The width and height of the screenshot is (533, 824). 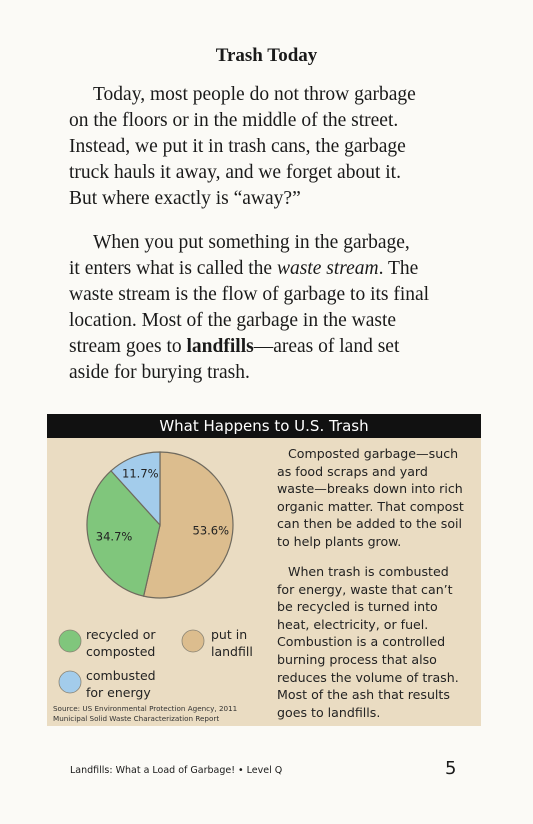 I want to click on text-run: —areas of land set, so click(x=326, y=346).